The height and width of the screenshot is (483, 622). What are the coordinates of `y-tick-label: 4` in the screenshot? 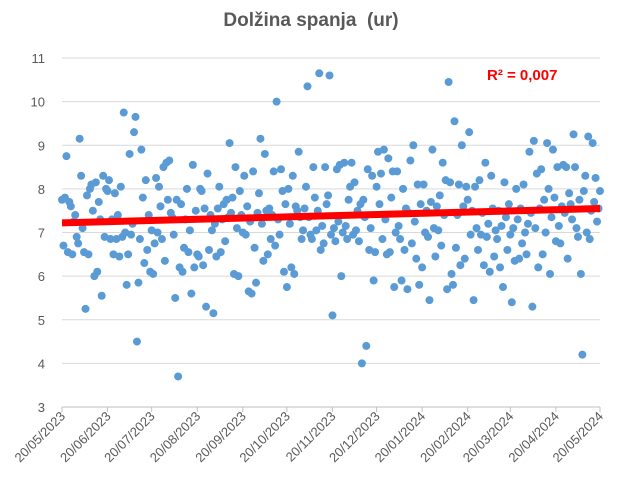 It's located at (41, 363).